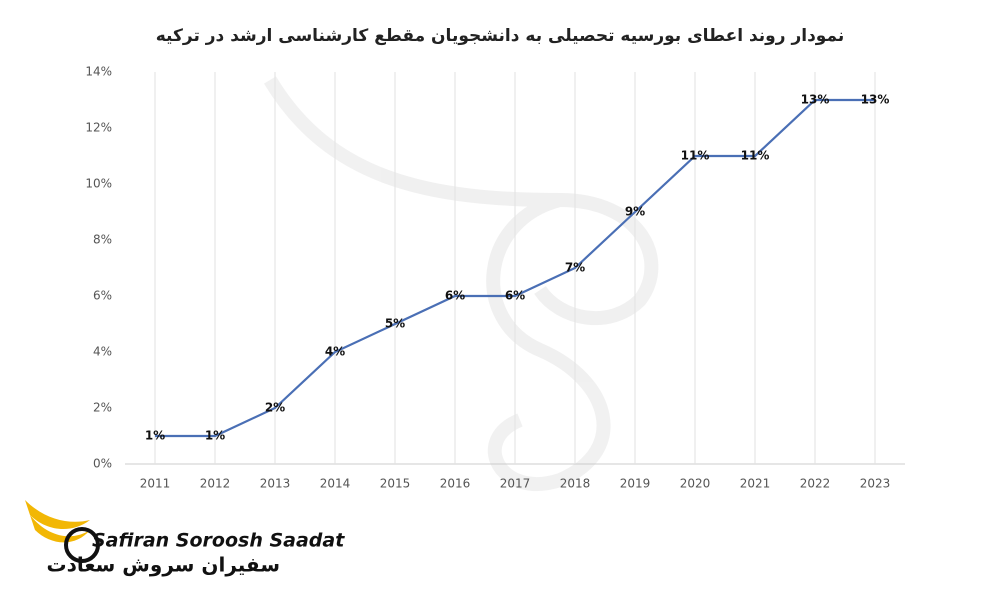 The height and width of the screenshot is (604, 1000). Describe the element at coordinates (102, 464) in the screenshot. I see `y-tick-label: 0%` at that location.